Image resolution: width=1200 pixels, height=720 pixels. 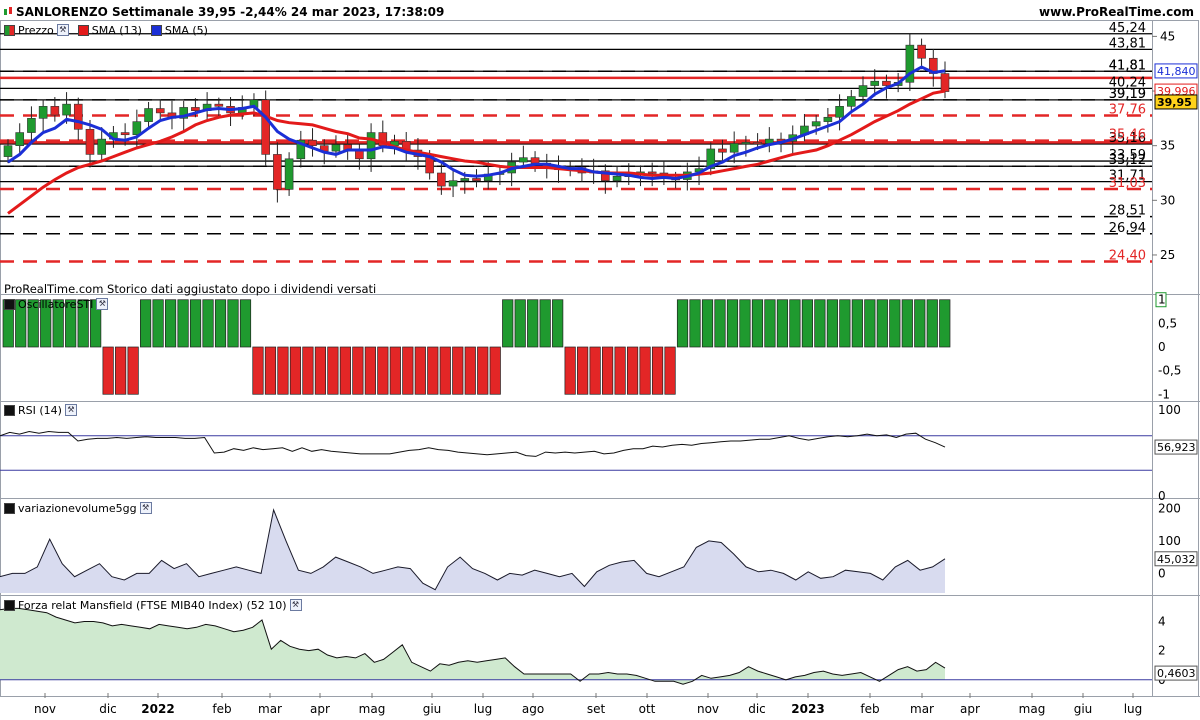 I want to click on x-axis-tick: feb, so click(x=869, y=709).